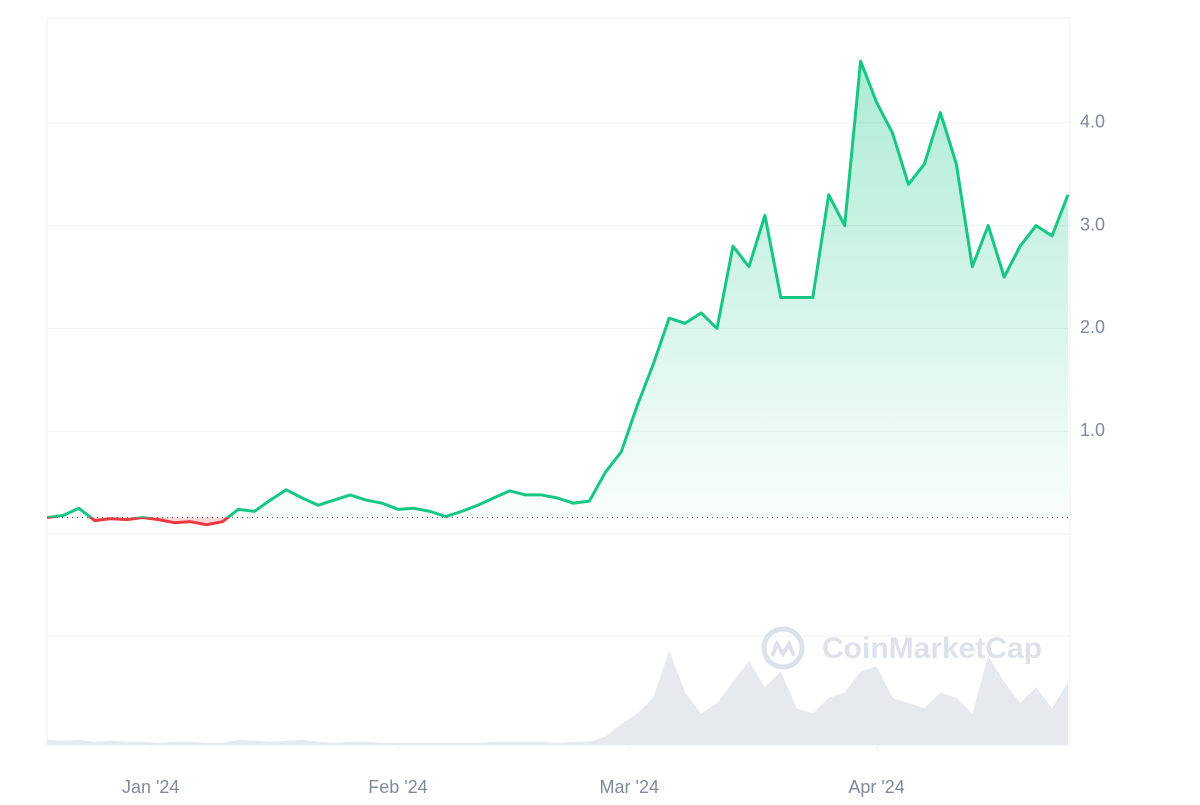  I want to click on y-tick-label: 3.0, so click(1092, 224).